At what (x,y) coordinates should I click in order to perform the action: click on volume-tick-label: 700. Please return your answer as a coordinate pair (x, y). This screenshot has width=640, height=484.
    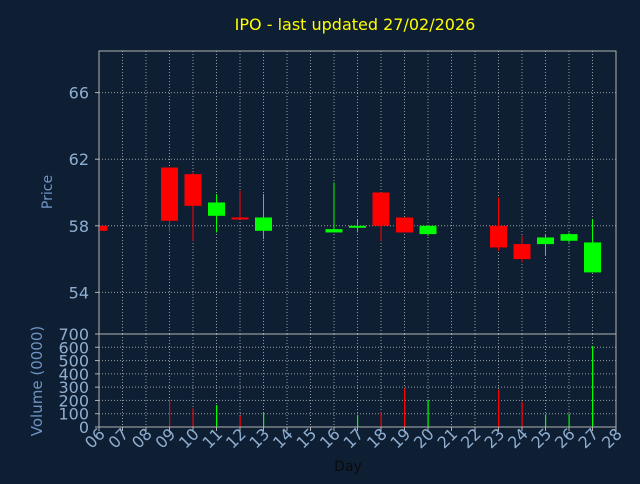
    Looking at the image, I should click on (73, 334).